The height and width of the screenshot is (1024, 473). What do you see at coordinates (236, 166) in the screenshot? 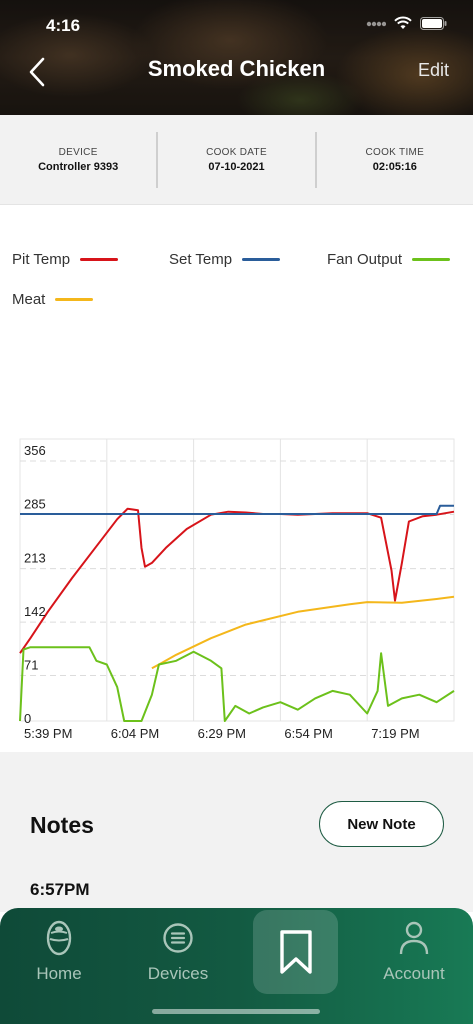
I see `cook-date-value: 07-10-2021` at bounding box center [236, 166].